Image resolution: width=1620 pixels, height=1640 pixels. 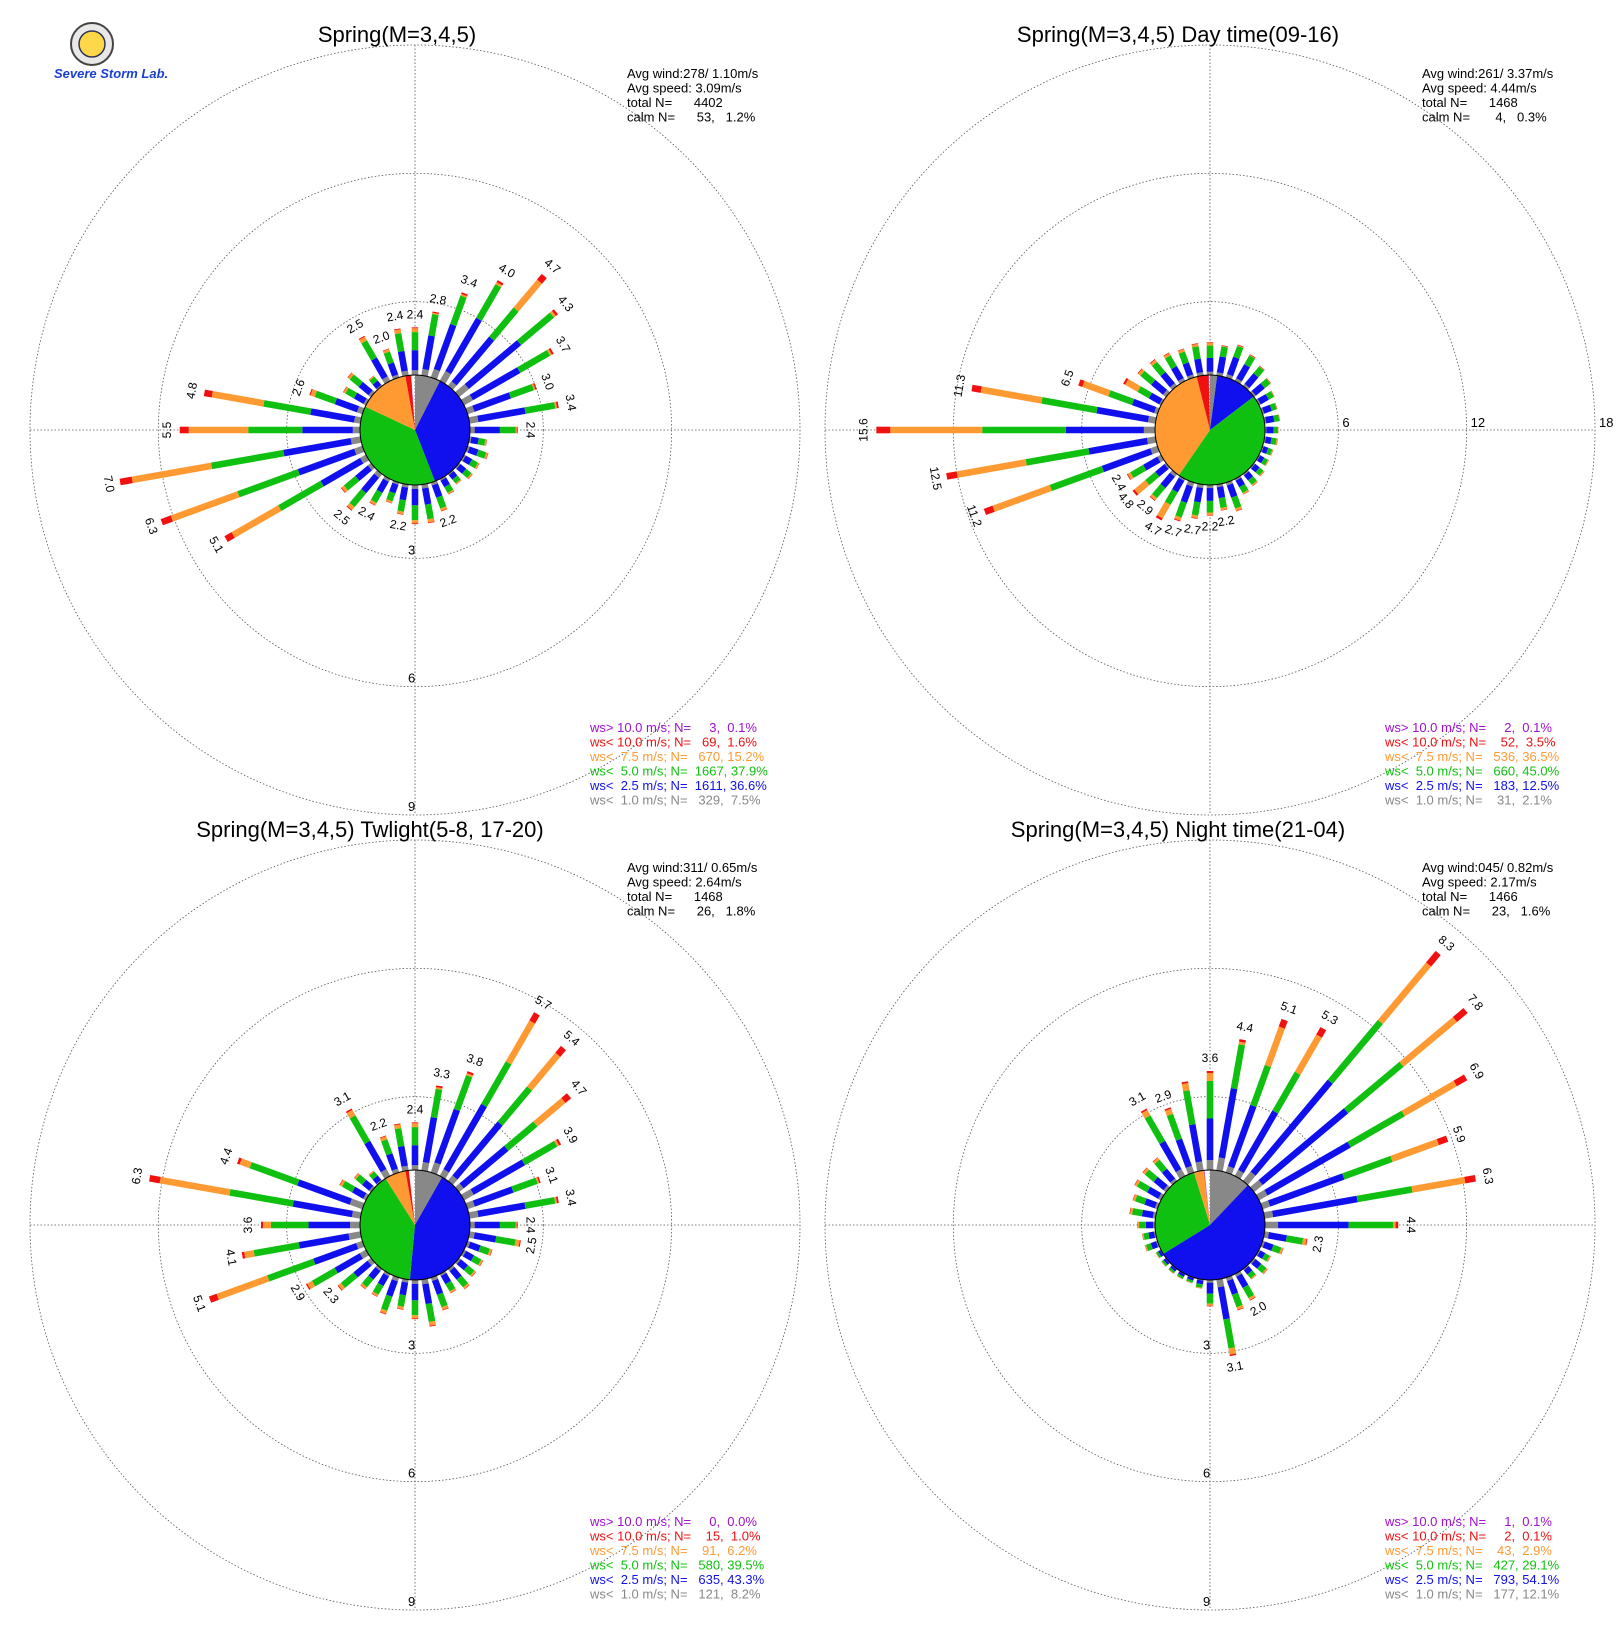 What do you see at coordinates (675, 1536) in the screenshot?
I see `legend-entry: ws< 10.0 m/s; N= 15, 1.0%` at bounding box center [675, 1536].